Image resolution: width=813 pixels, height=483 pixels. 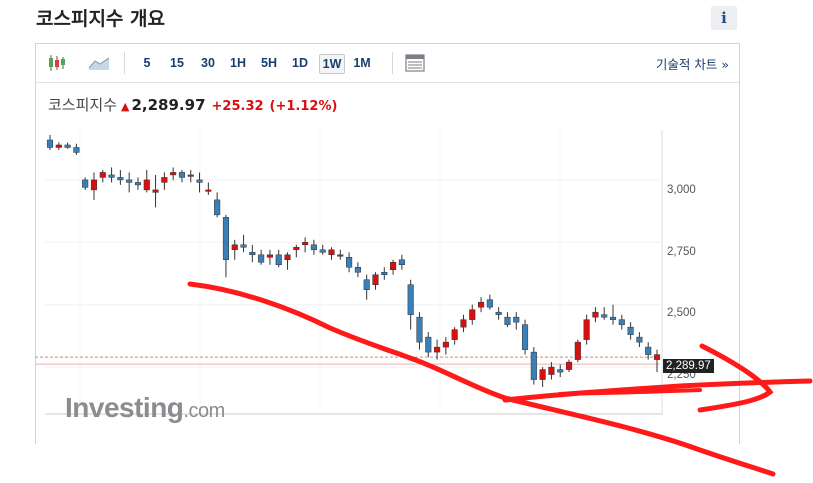 What do you see at coordinates (124, 407) in the screenshot?
I see `logo-main: Investing` at bounding box center [124, 407].